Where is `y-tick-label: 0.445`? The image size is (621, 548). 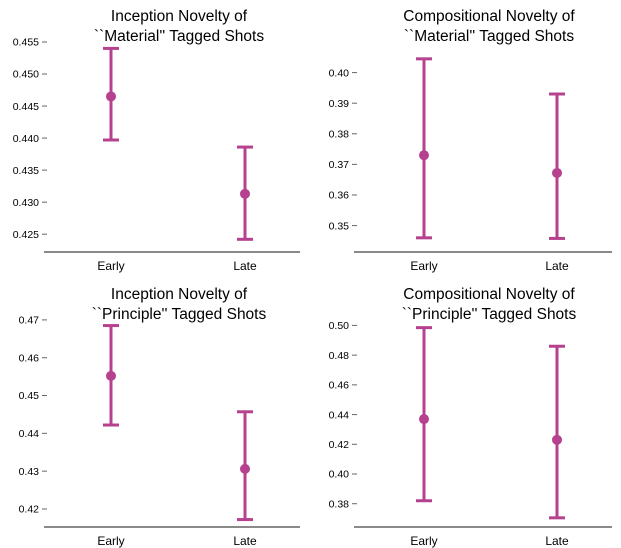
y-tick-label: 0.445 is located at coordinates (26, 107).